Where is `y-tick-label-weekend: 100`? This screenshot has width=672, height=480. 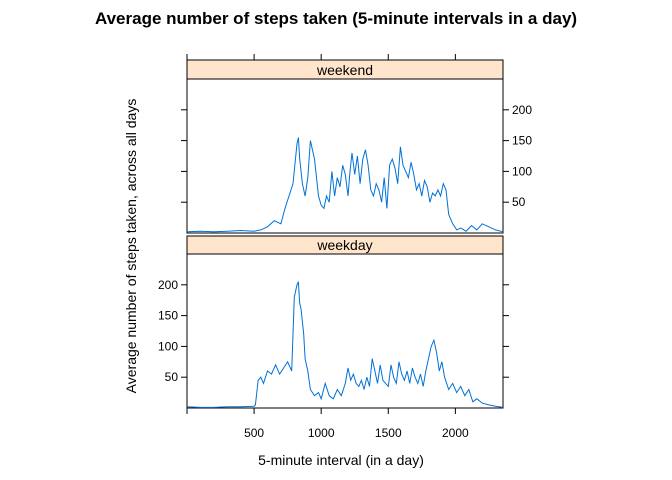 y-tick-label-weekend: 100 is located at coordinates (522, 171).